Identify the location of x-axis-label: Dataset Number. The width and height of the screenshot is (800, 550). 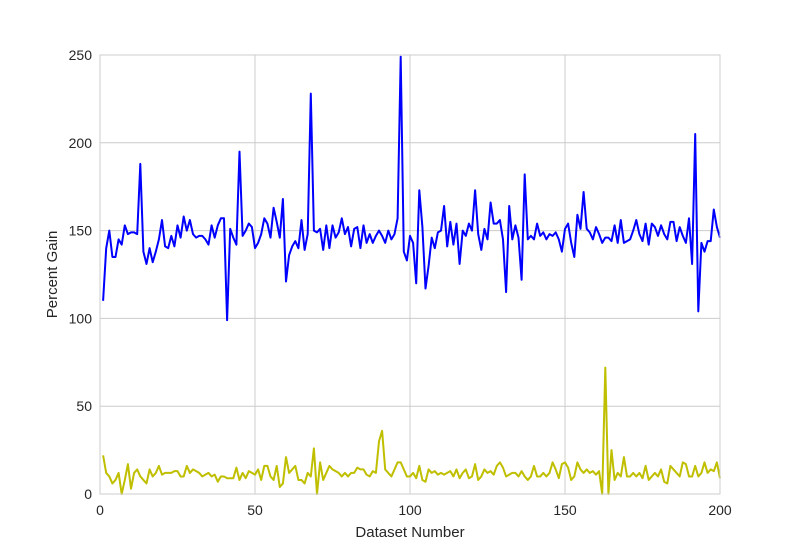
(409, 532).